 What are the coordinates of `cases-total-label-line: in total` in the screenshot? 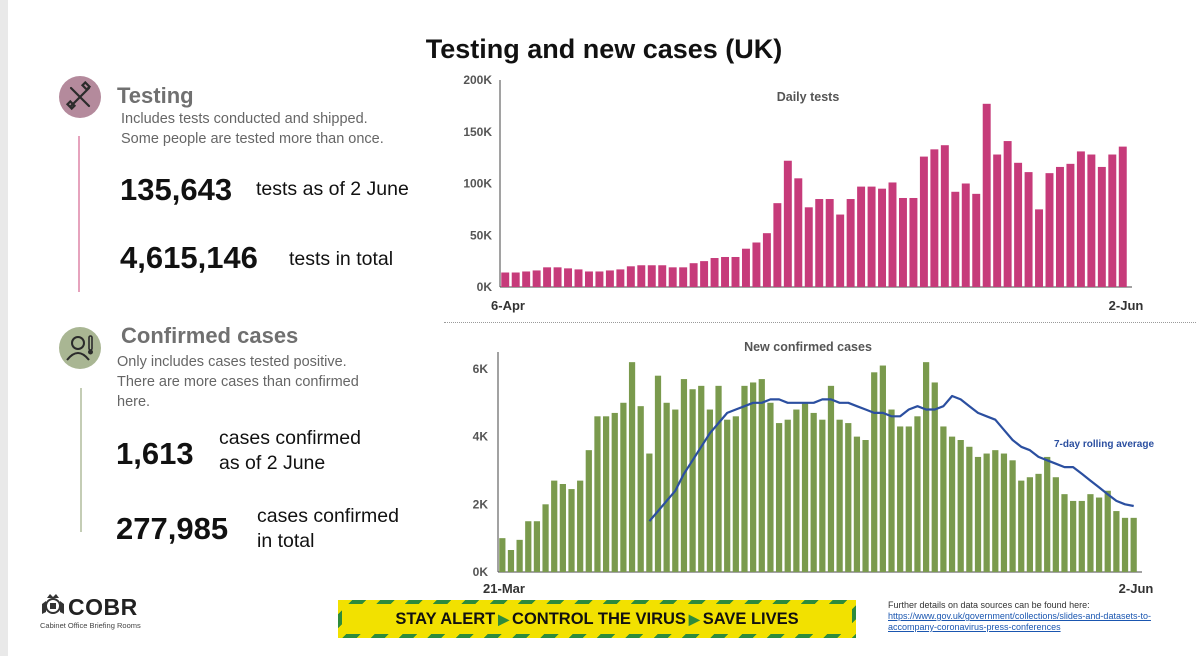 It's located at (286, 541).